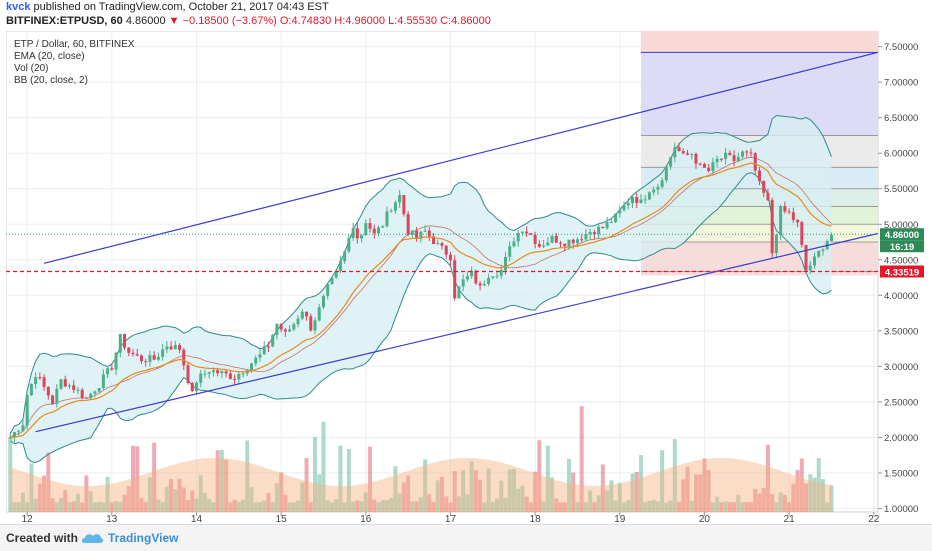 The image size is (932, 551). I want to click on y-tick-label: 4.00000, so click(901, 296).